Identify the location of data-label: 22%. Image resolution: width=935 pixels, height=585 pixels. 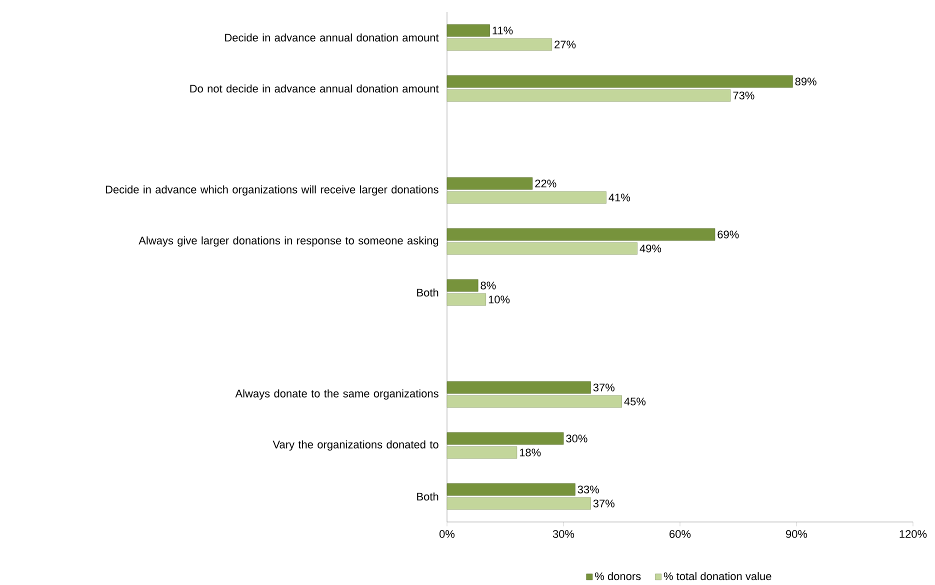
(545, 184).